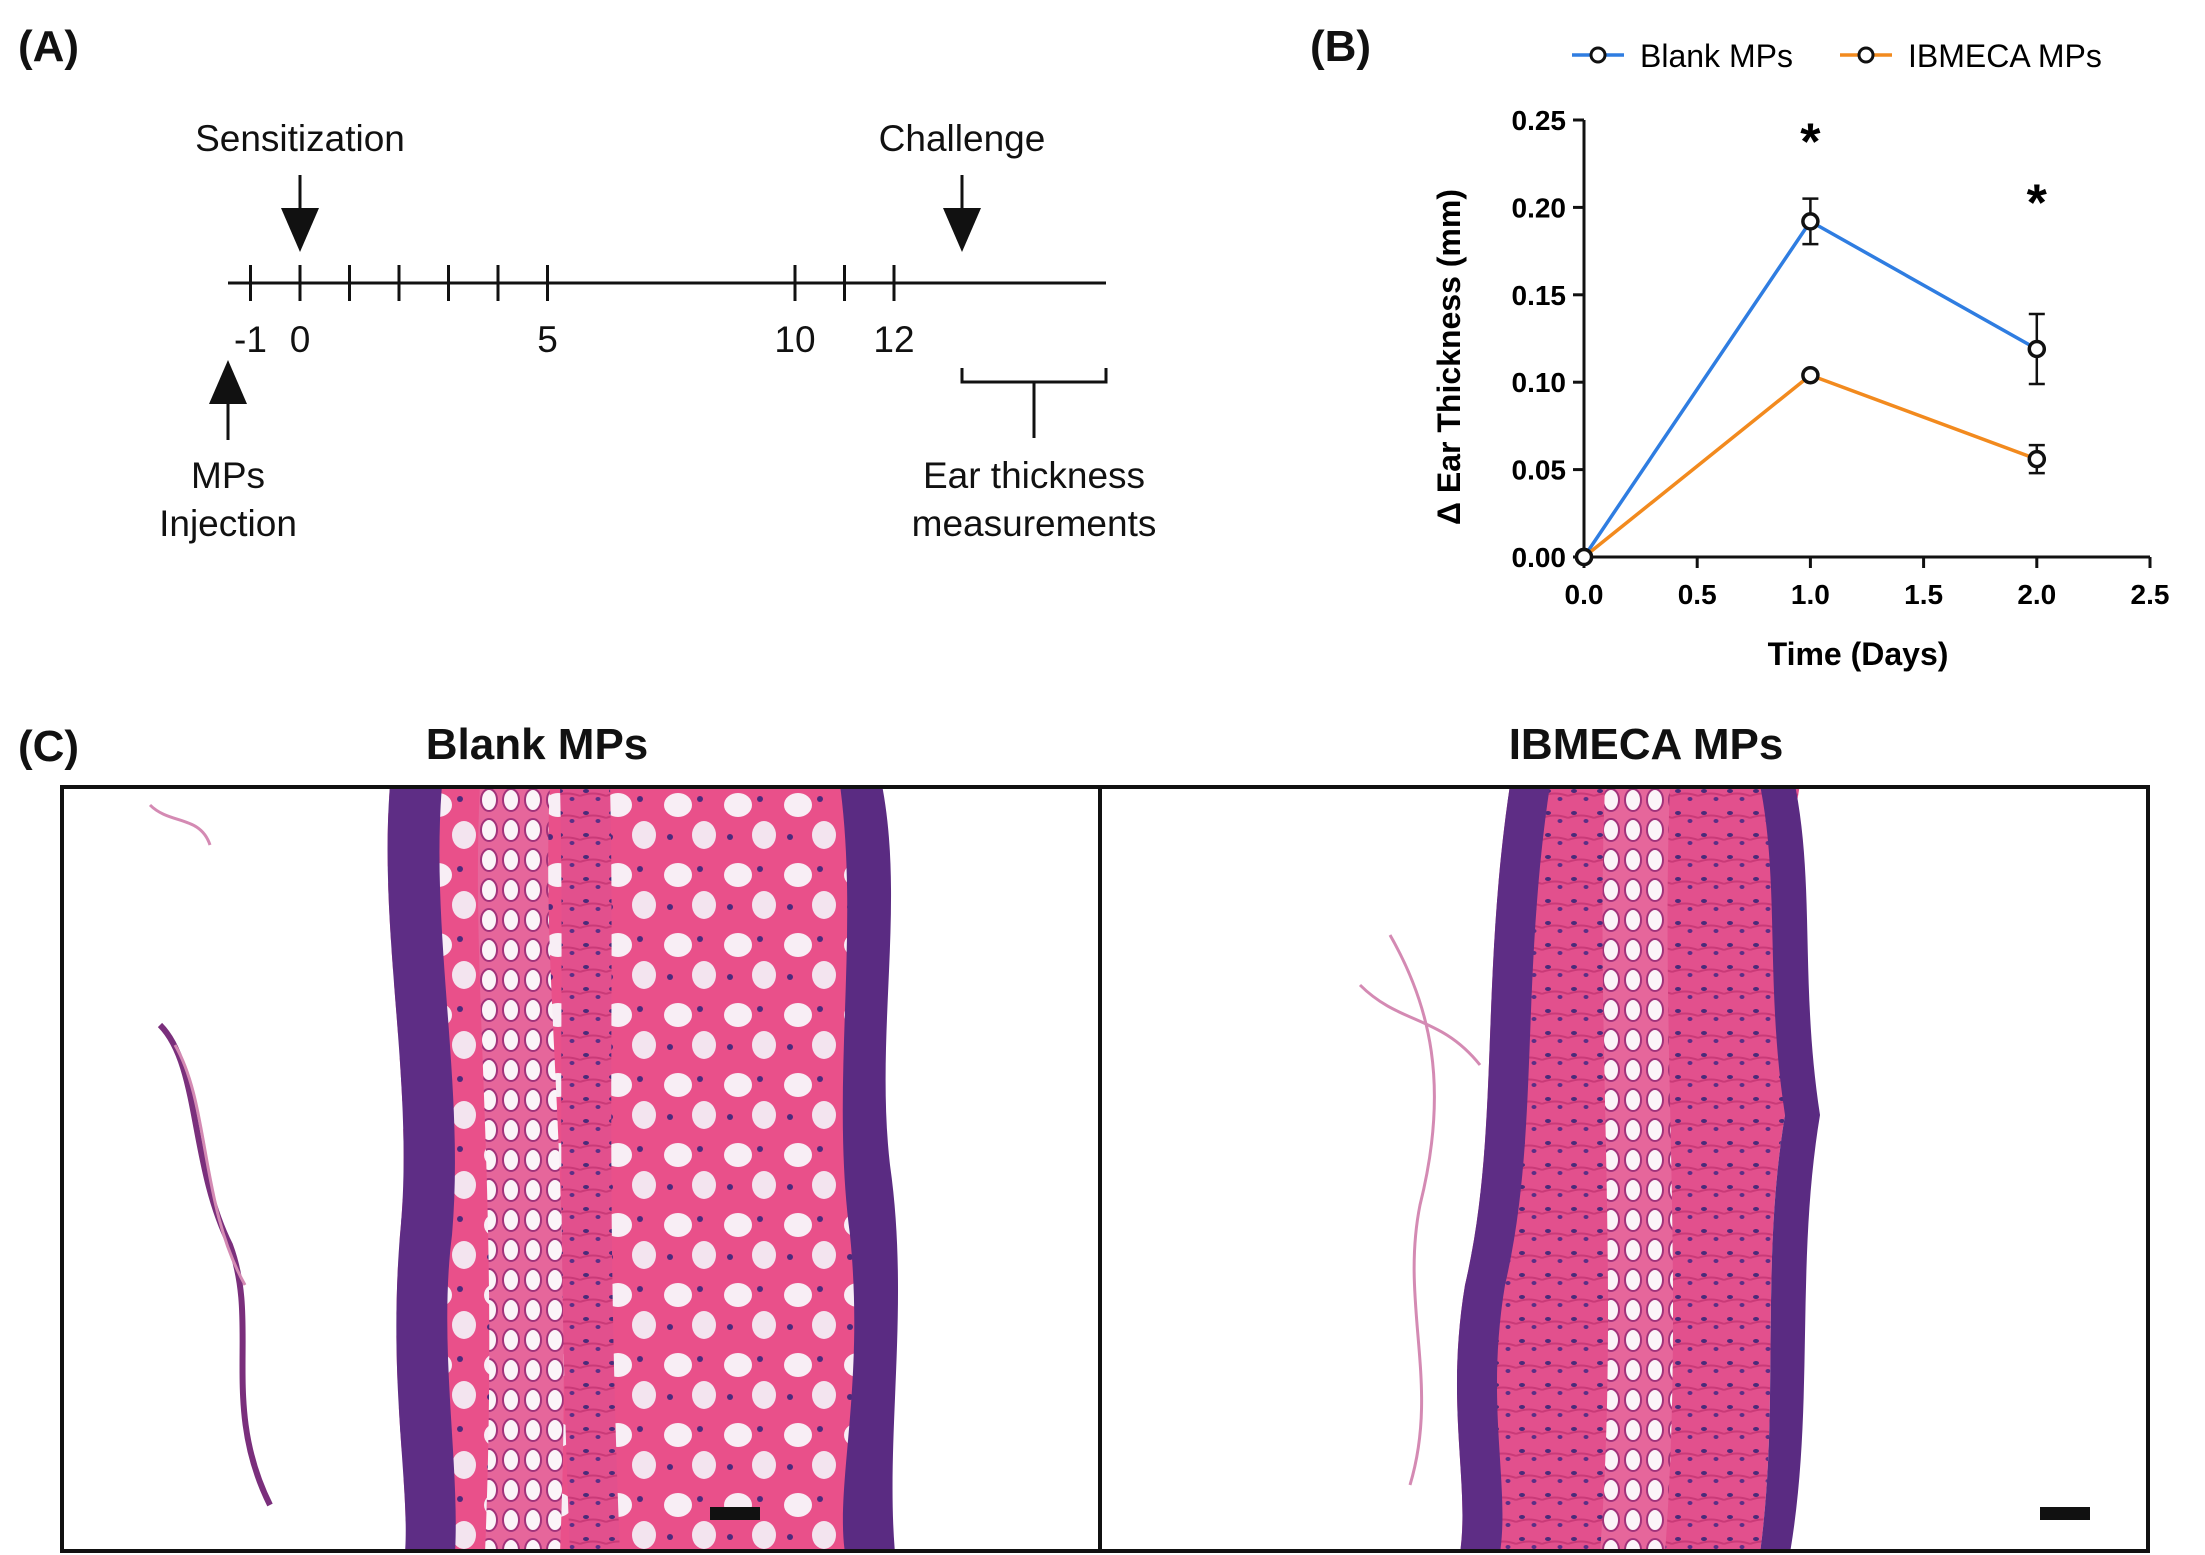 This screenshot has height=1555, width=2205. I want to click on timeline-ticks: -1 0 5 10 12, so click(574, 312).